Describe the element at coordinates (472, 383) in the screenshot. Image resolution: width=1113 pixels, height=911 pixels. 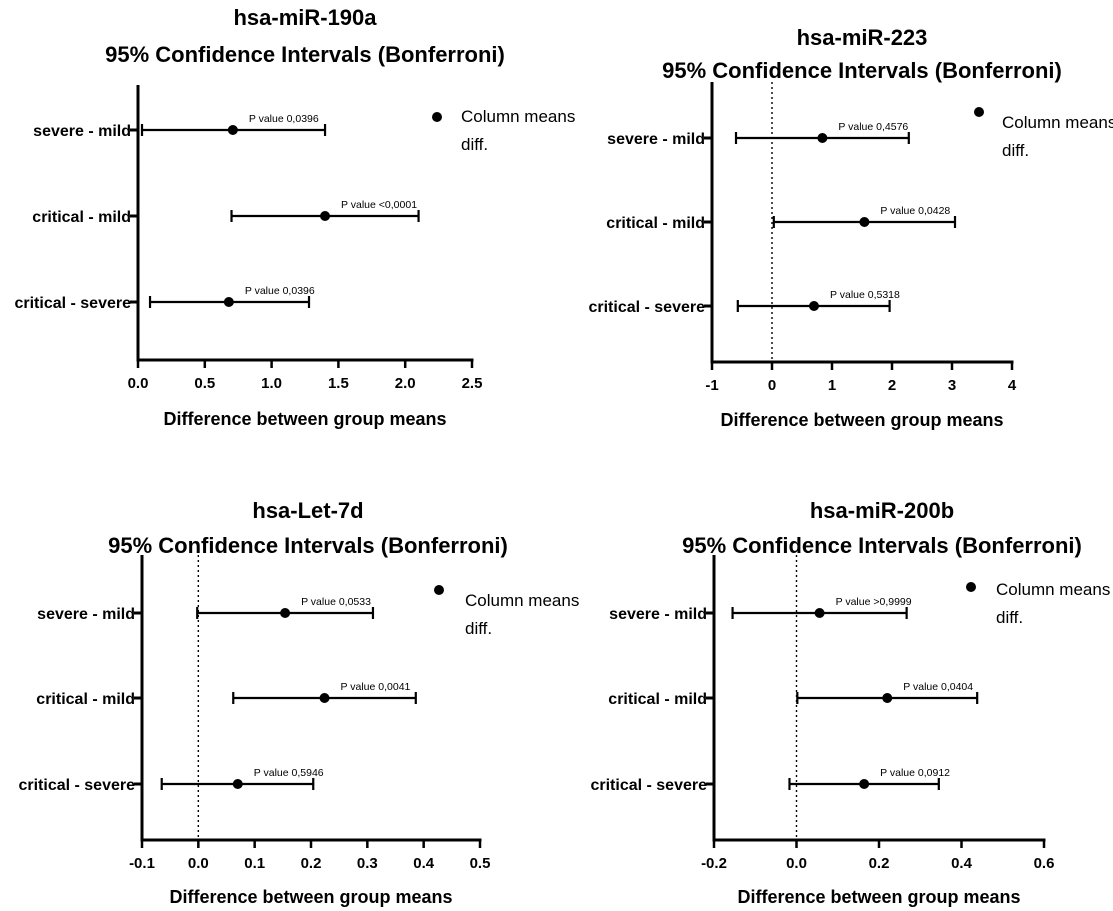
I see `x-tick-label: 2.5` at that location.